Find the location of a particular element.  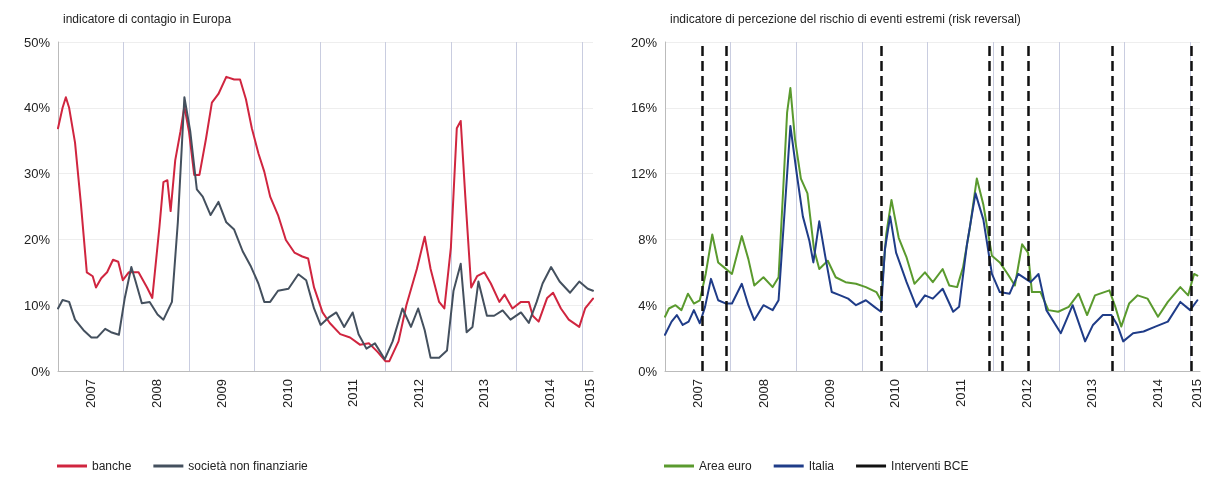

y-tick-label: 10% is located at coordinates (37, 305).